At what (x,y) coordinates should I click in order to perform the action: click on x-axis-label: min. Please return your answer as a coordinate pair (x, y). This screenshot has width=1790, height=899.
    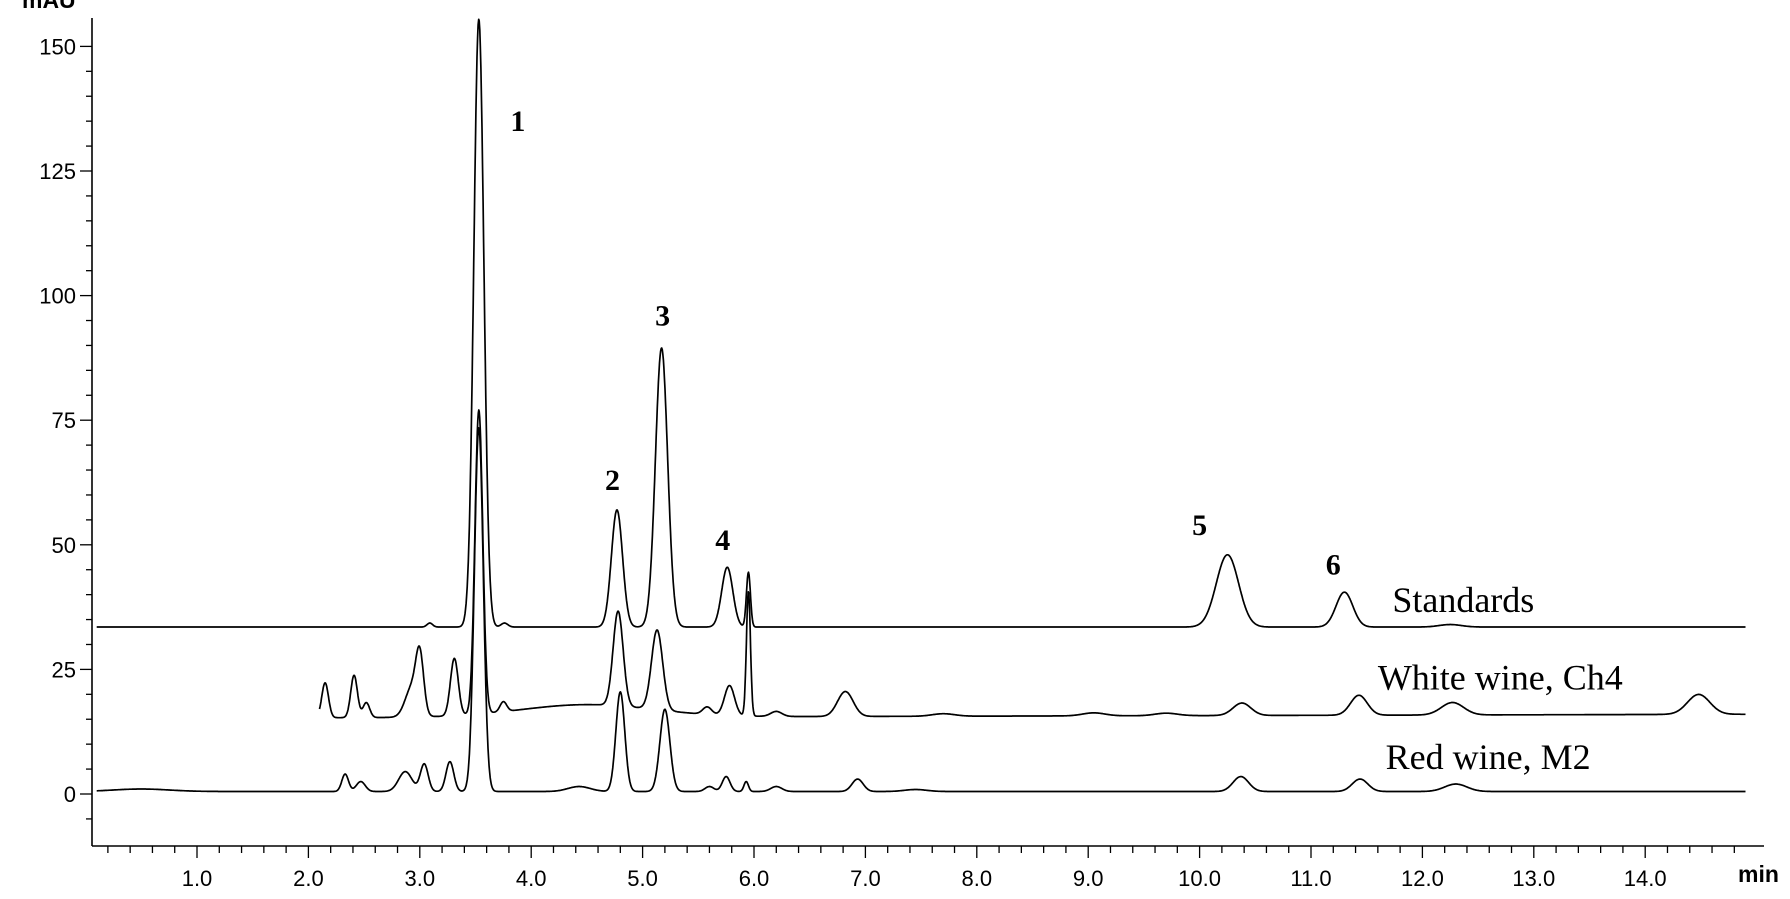
    Looking at the image, I should click on (1758, 874).